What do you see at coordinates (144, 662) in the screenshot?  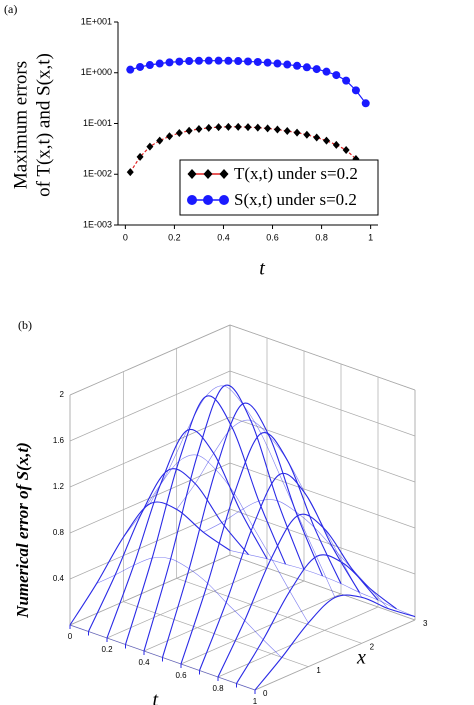 I see `t-tick-label: 0.4` at bounding box center [144, 662].